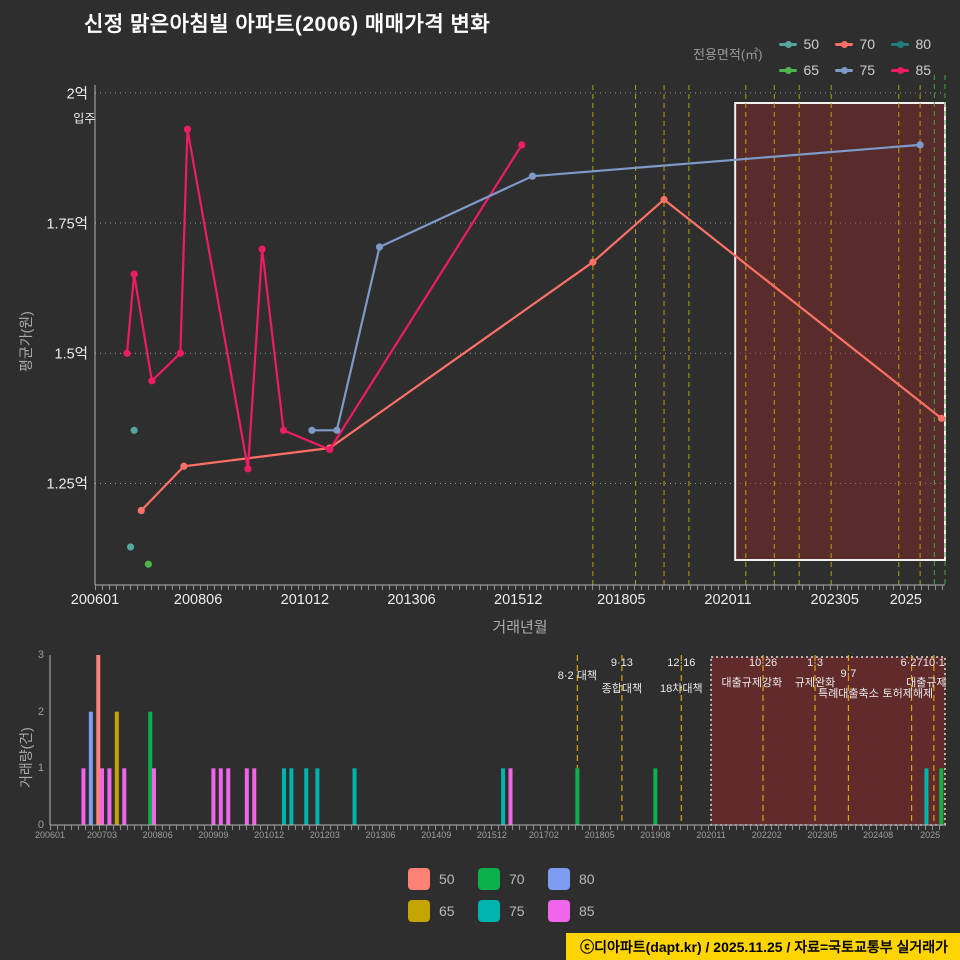 The width and height of the screenshot is (960, 960). Describe the element at coordinates (848, 674) in the screenshot. I see `policy-annotation: 9·7` at that location.